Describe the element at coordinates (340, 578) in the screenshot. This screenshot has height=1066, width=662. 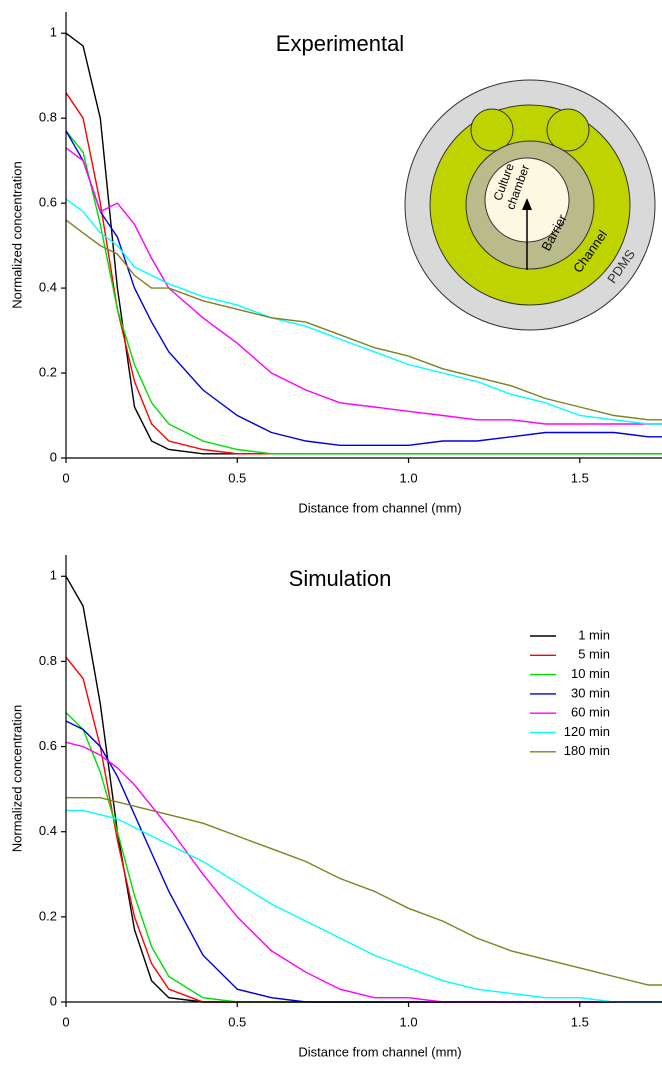
I see `chart-title: Simulation` at that location.